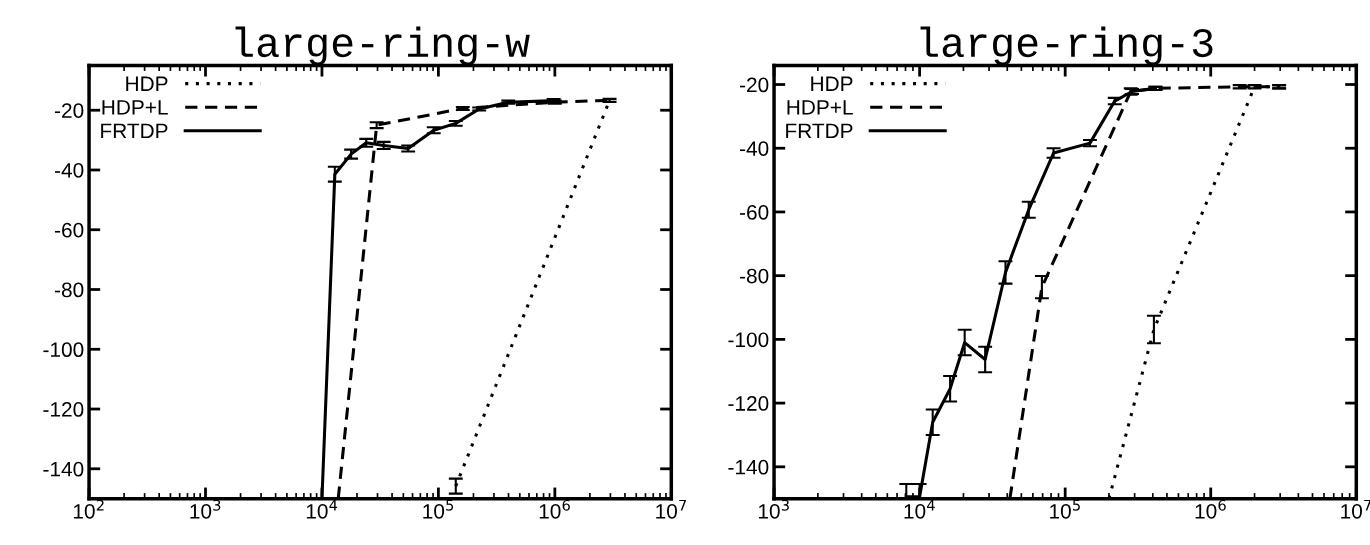 The height and width of the screenshot is (545, 1370). Describe the element at coordinates (382, 46) in the screenshot. I see `chart-title: large-ring-w` at that location.